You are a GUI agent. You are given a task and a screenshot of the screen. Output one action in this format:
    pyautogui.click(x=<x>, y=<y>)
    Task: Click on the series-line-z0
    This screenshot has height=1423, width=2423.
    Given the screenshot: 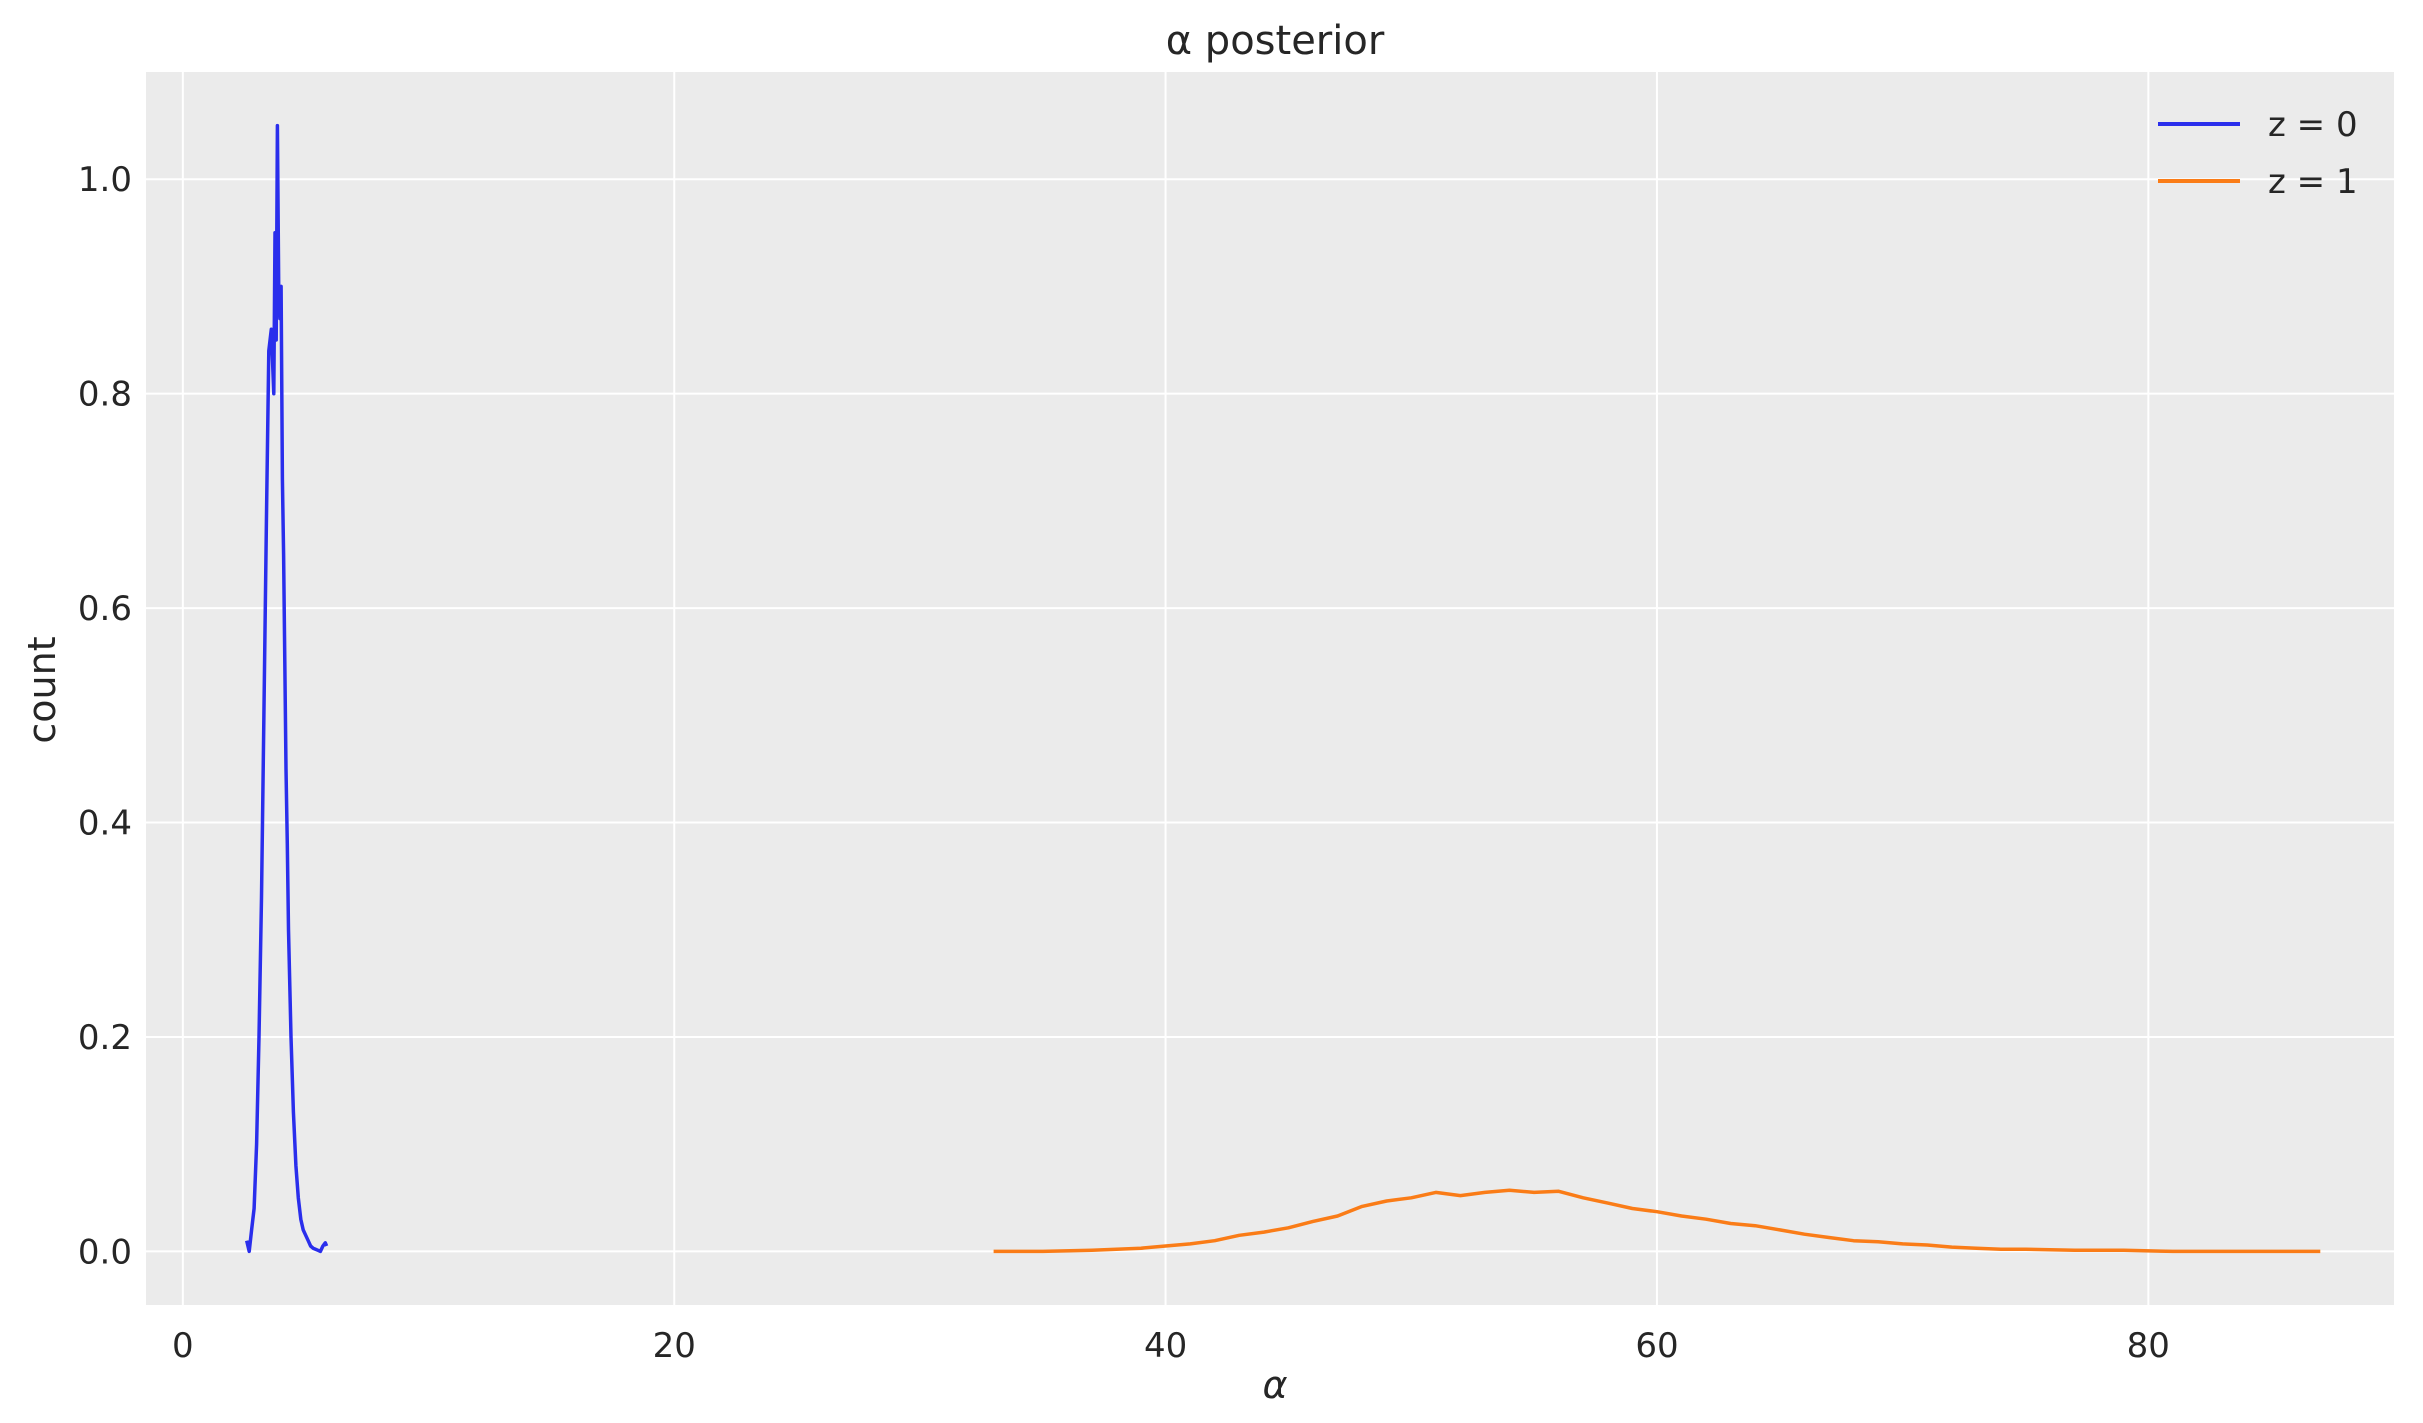 What is the action you would take?
    pyautogui.click(x=286, y=688)
    